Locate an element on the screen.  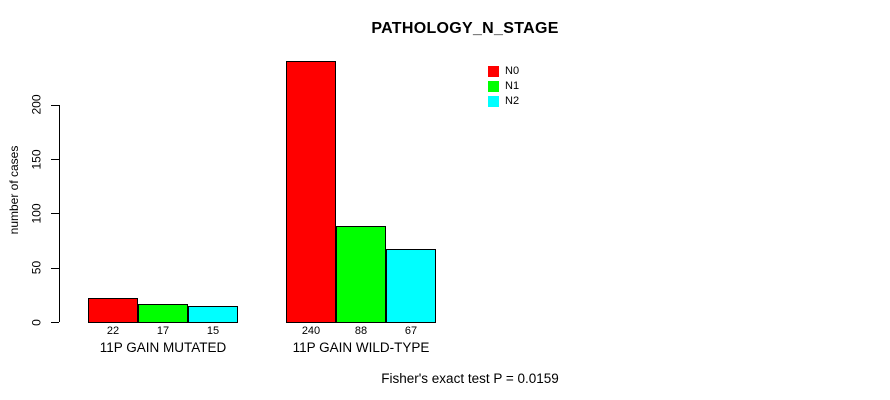
category-label: 11P GAIN WILD-TYPE is located at coordinates (361, 347).